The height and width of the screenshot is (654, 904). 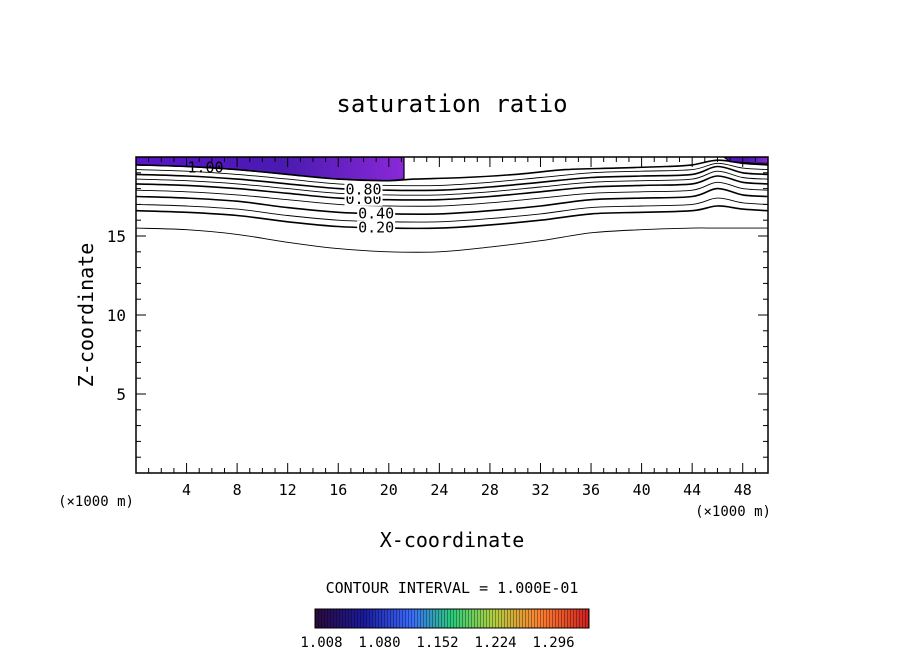 I want to click on chart-title: saturation ratio, so click(x=451, y=104).